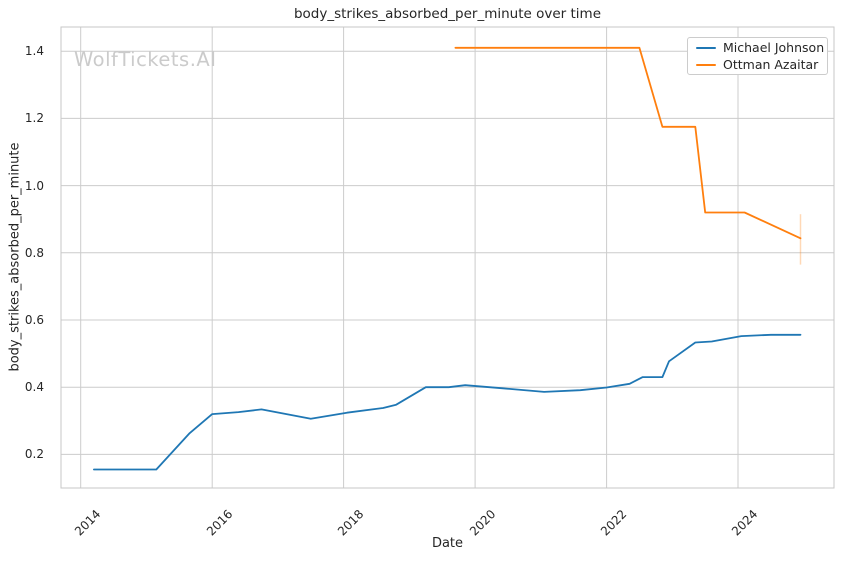 This screenshot has width=844, height=561. Describe the element at coordinates (34, 252) in the screenshot. I see `y-tick-label: 0.8` at that location.